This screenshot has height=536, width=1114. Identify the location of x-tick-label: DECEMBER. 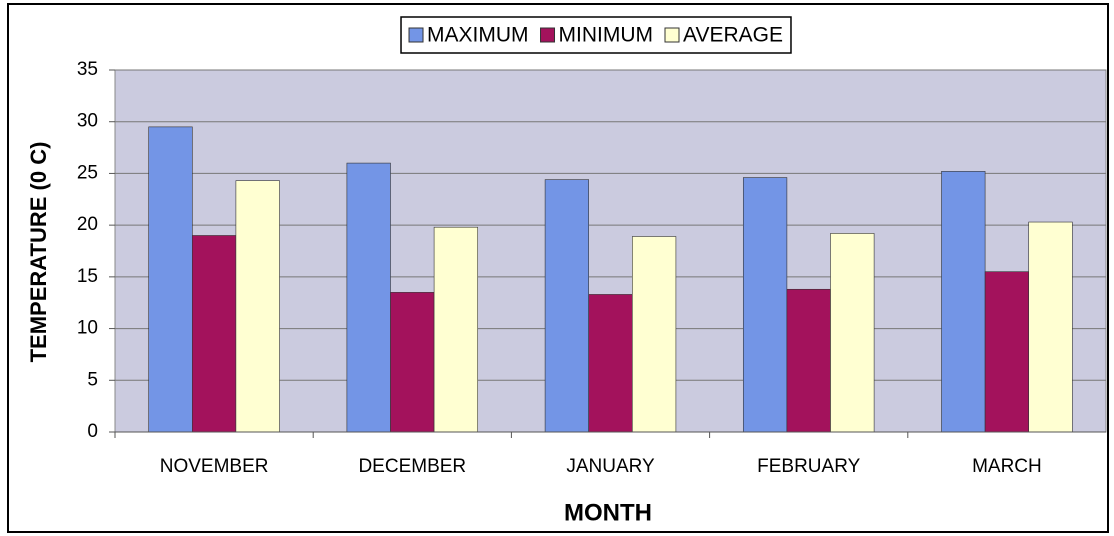
(412, 466).